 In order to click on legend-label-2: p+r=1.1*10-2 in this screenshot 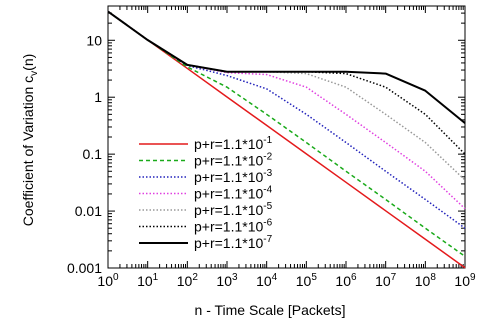, I will do `click(233, 160)`.